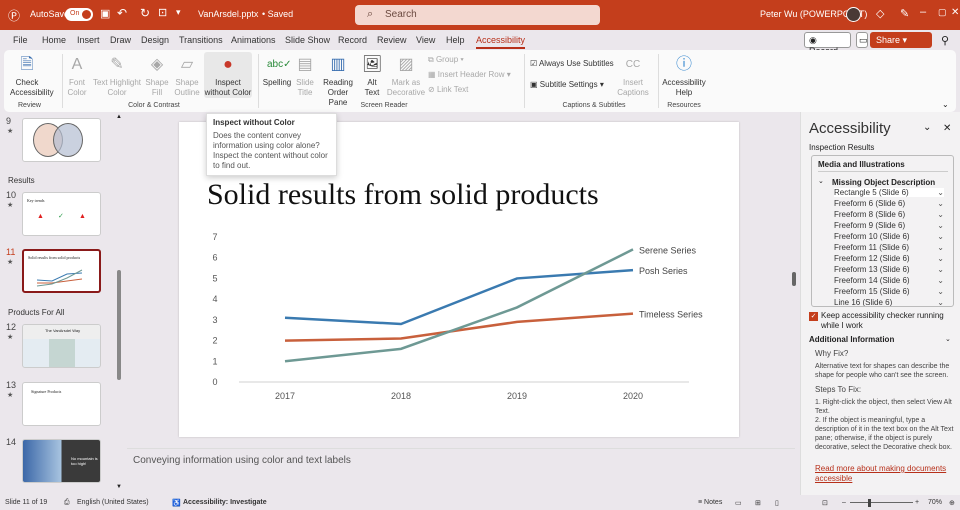 Image resolution: width=960 pixels, height=510 pixels. I want to click on record-button: ◉ Record, so click(827, 44).